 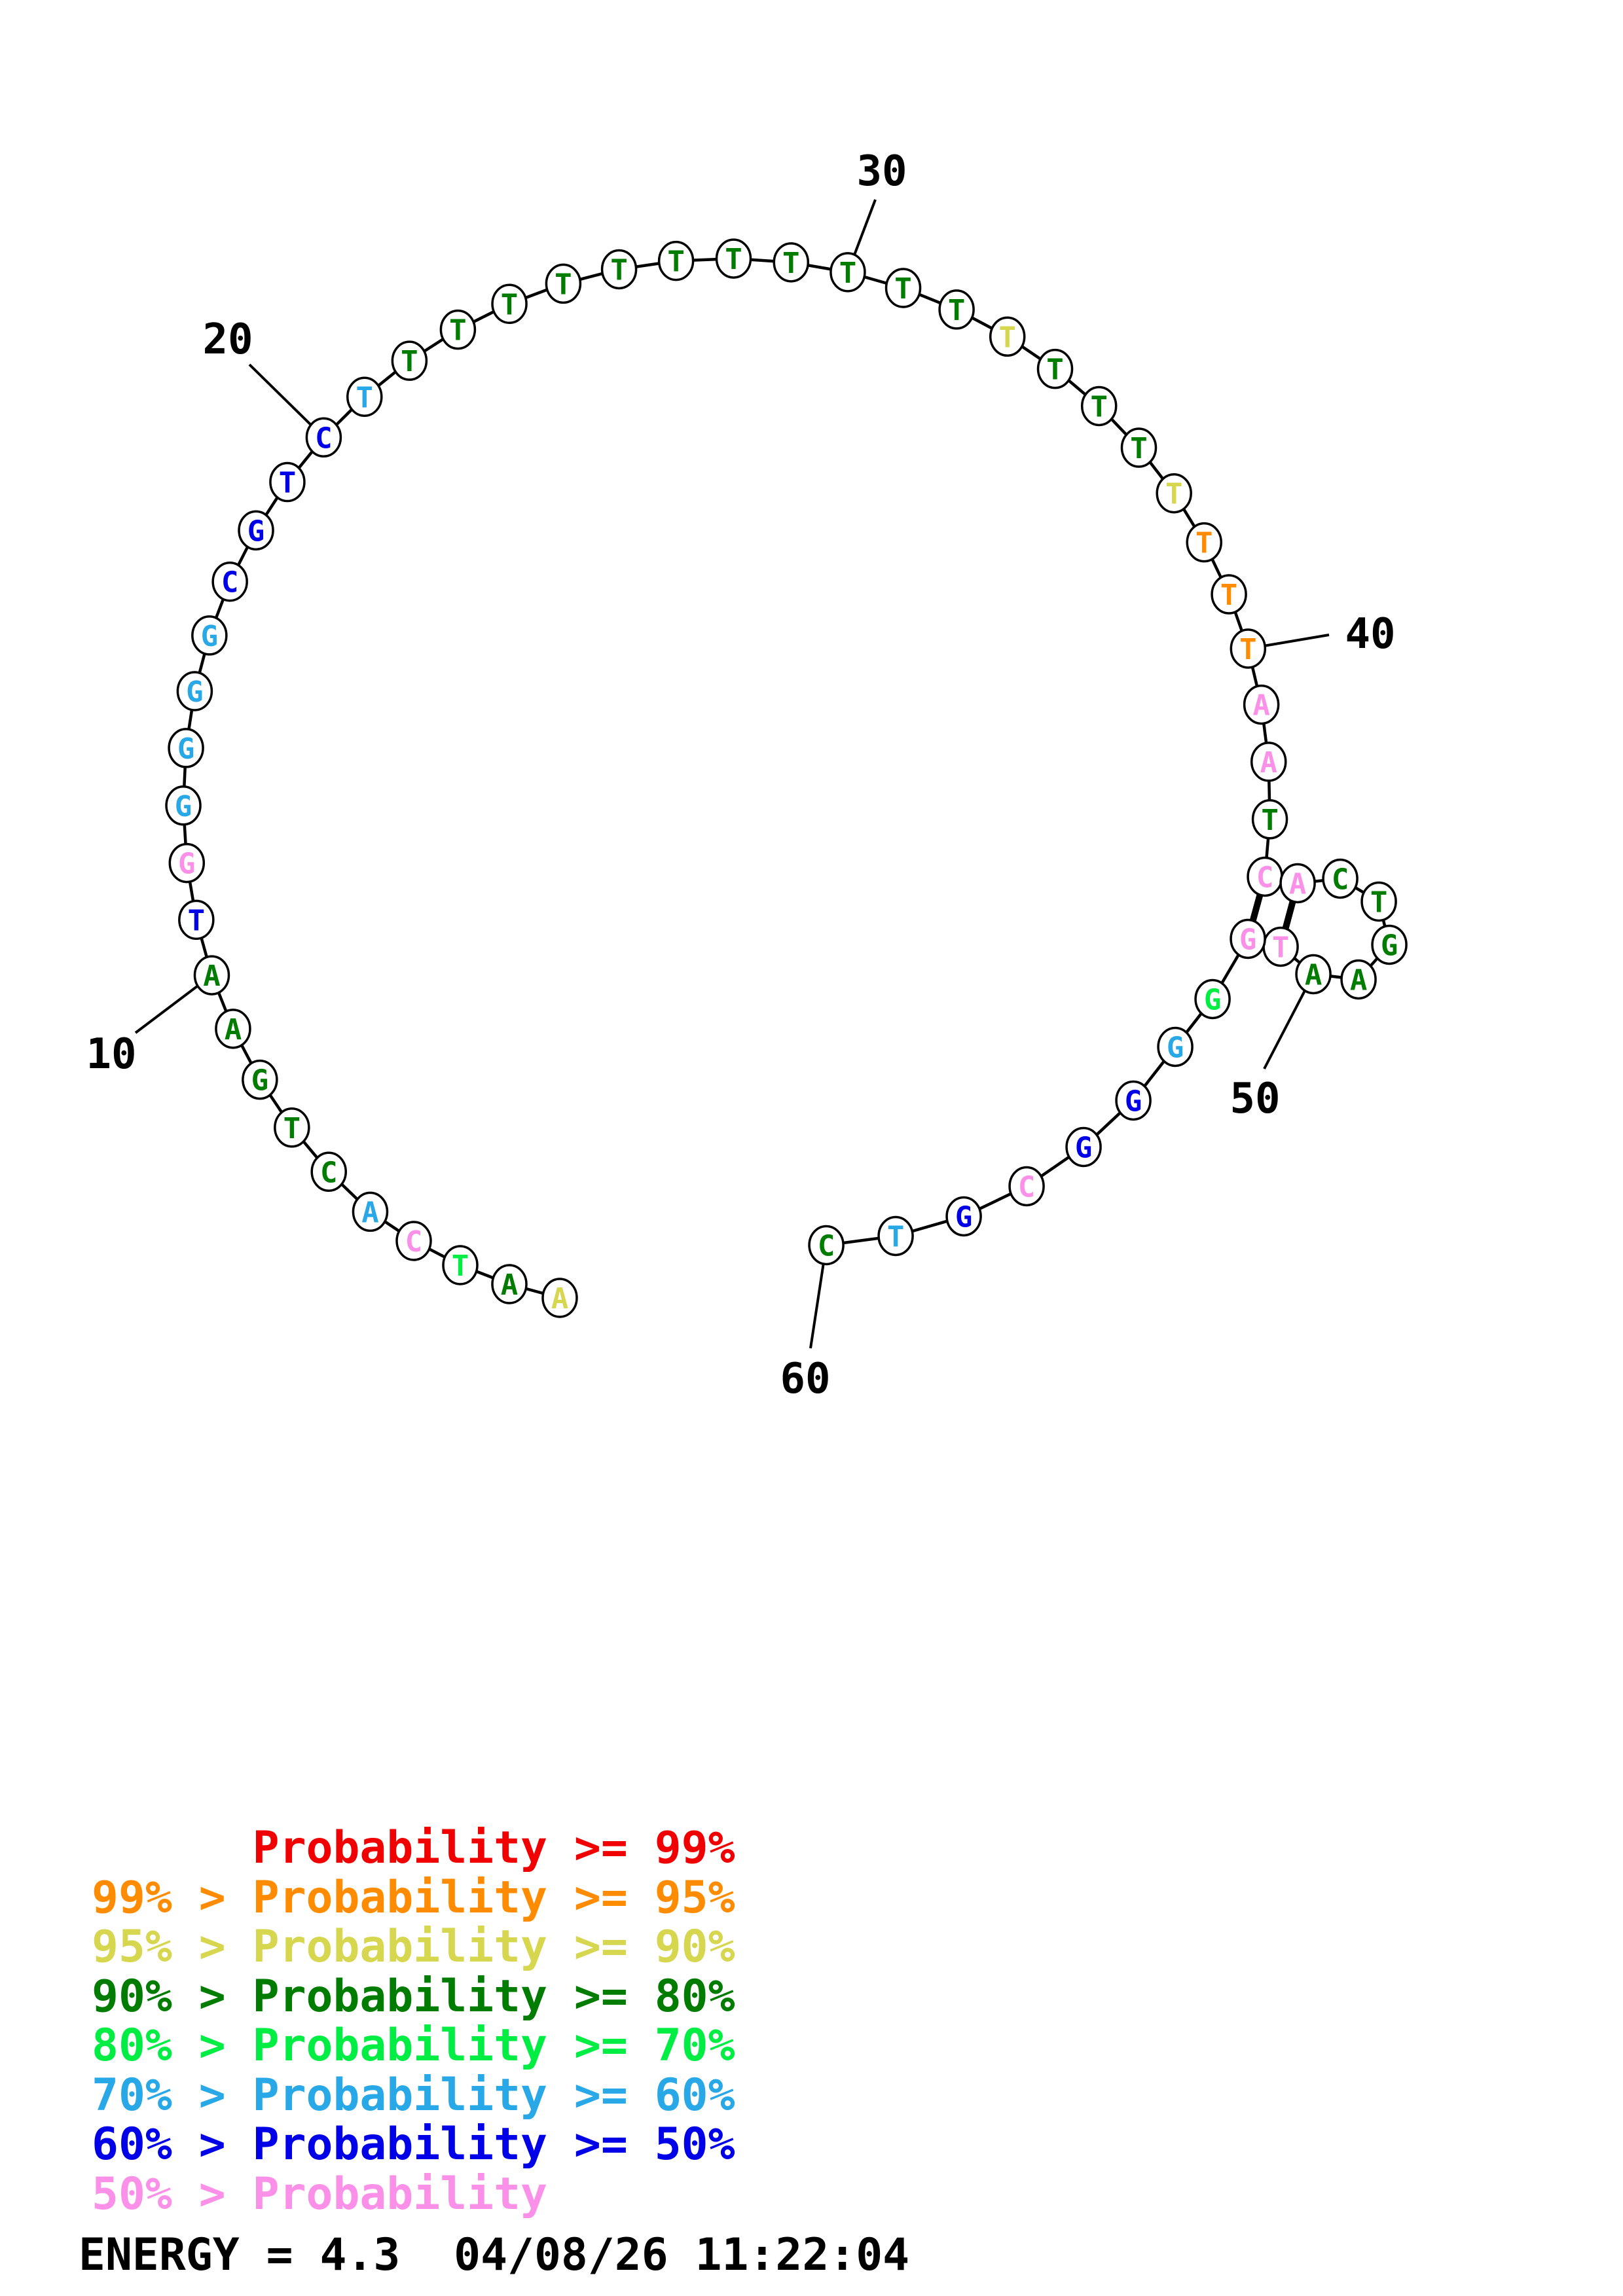 What do you see at coordinates (1133, 1100) in the screenshot?
I see `nucleotide-55-circle` at bounding box center [1133, 1100].